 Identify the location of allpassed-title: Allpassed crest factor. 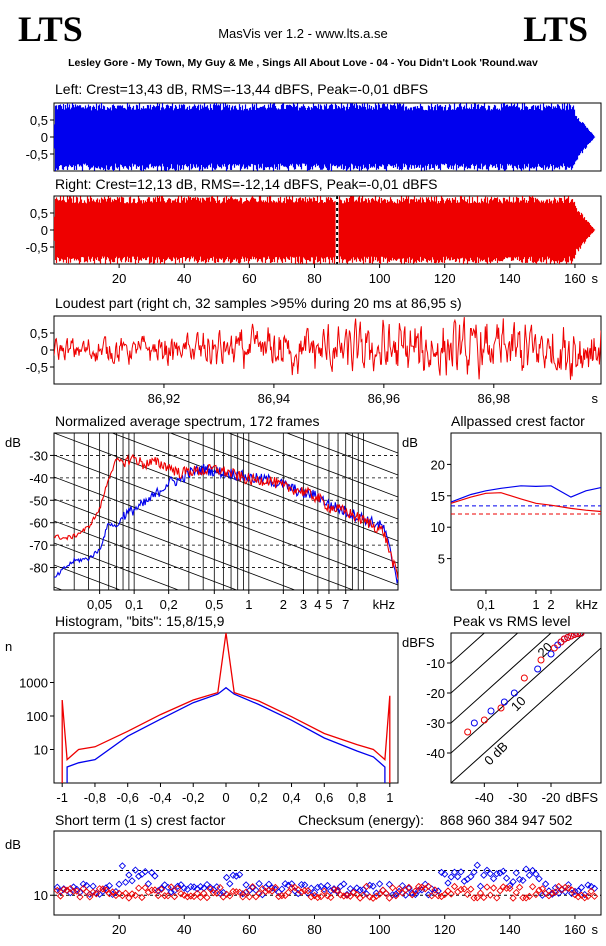
(518, 421).